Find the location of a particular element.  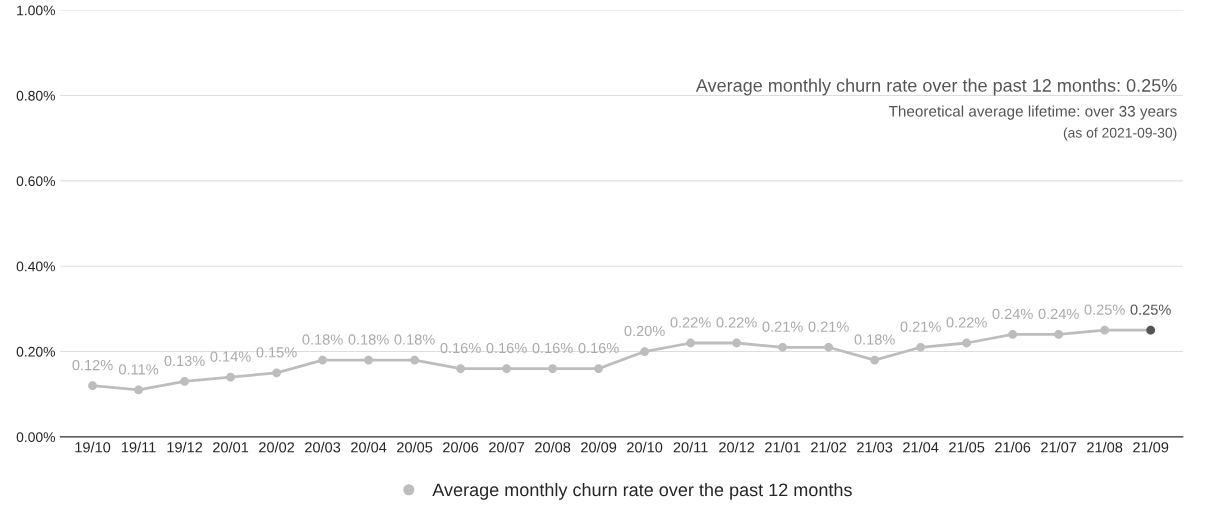

legend-label: Average monthly churn rate over the past 12 months is located at coordinates (642, 491).